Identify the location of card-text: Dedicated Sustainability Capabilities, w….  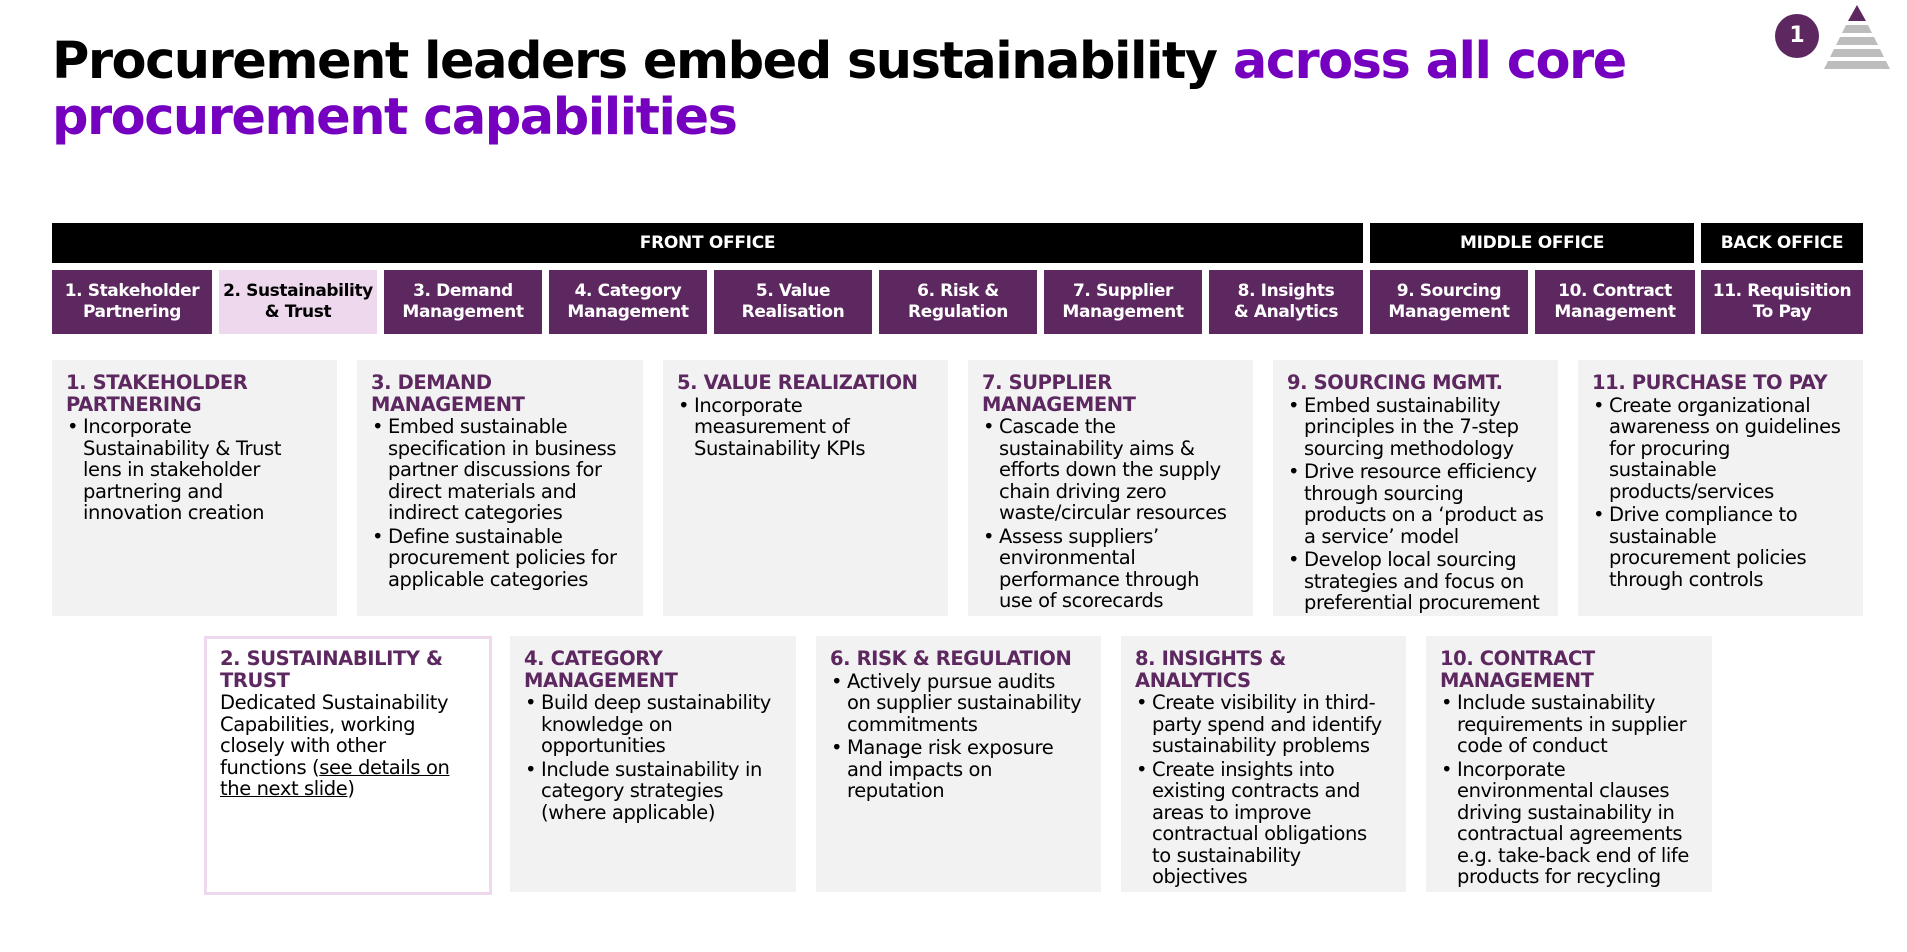
(349, 746).